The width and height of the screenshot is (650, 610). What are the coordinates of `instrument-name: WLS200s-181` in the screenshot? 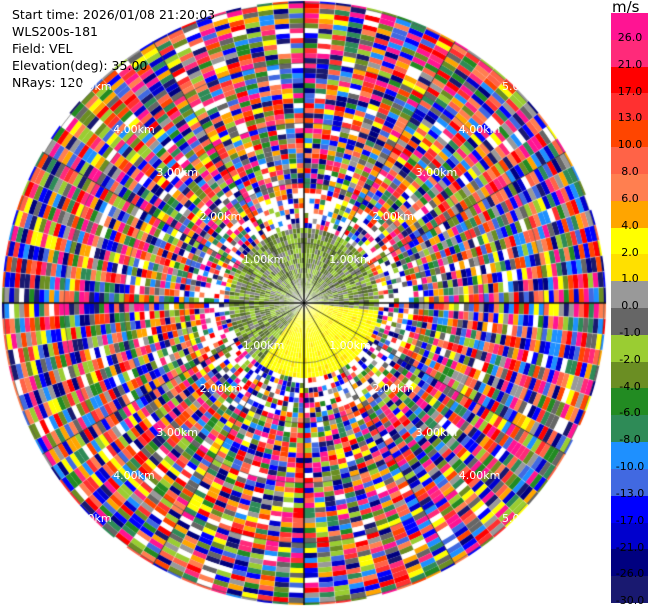 It's located at (55, 31).